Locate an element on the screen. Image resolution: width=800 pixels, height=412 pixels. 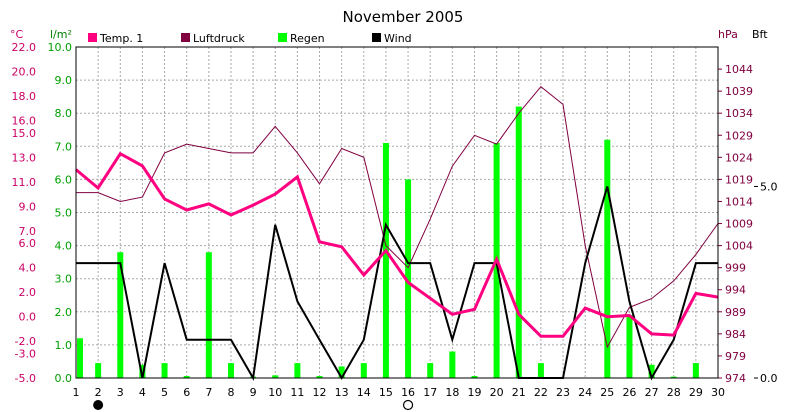
legend-label-temp: Temp. 1 is located at coordinates (121, 38).